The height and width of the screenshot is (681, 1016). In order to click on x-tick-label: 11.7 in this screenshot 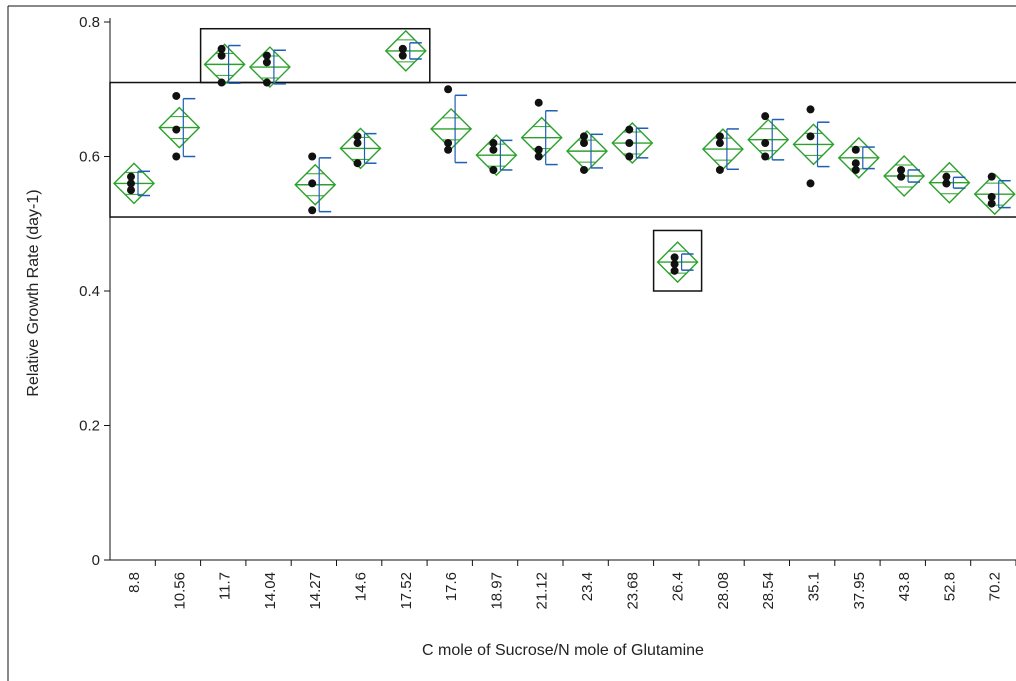, I will do `click(225, 586)`.